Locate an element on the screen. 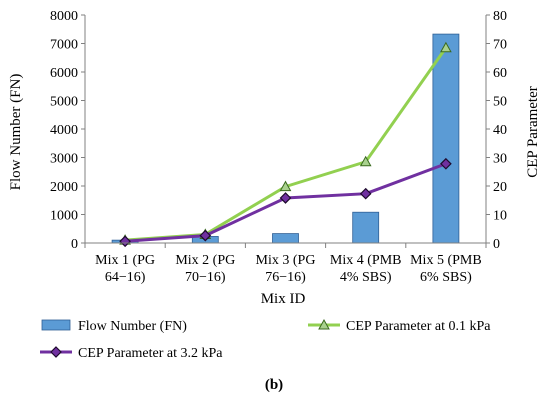  right-tick-label: 70 is located at coordinates (500, 45).